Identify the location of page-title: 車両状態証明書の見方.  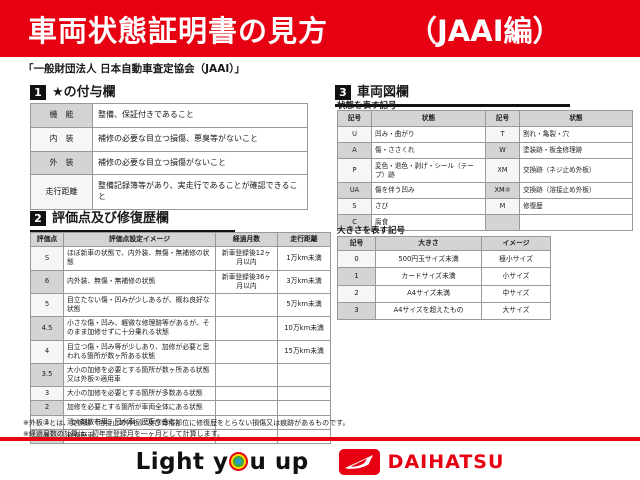
(178, 30).